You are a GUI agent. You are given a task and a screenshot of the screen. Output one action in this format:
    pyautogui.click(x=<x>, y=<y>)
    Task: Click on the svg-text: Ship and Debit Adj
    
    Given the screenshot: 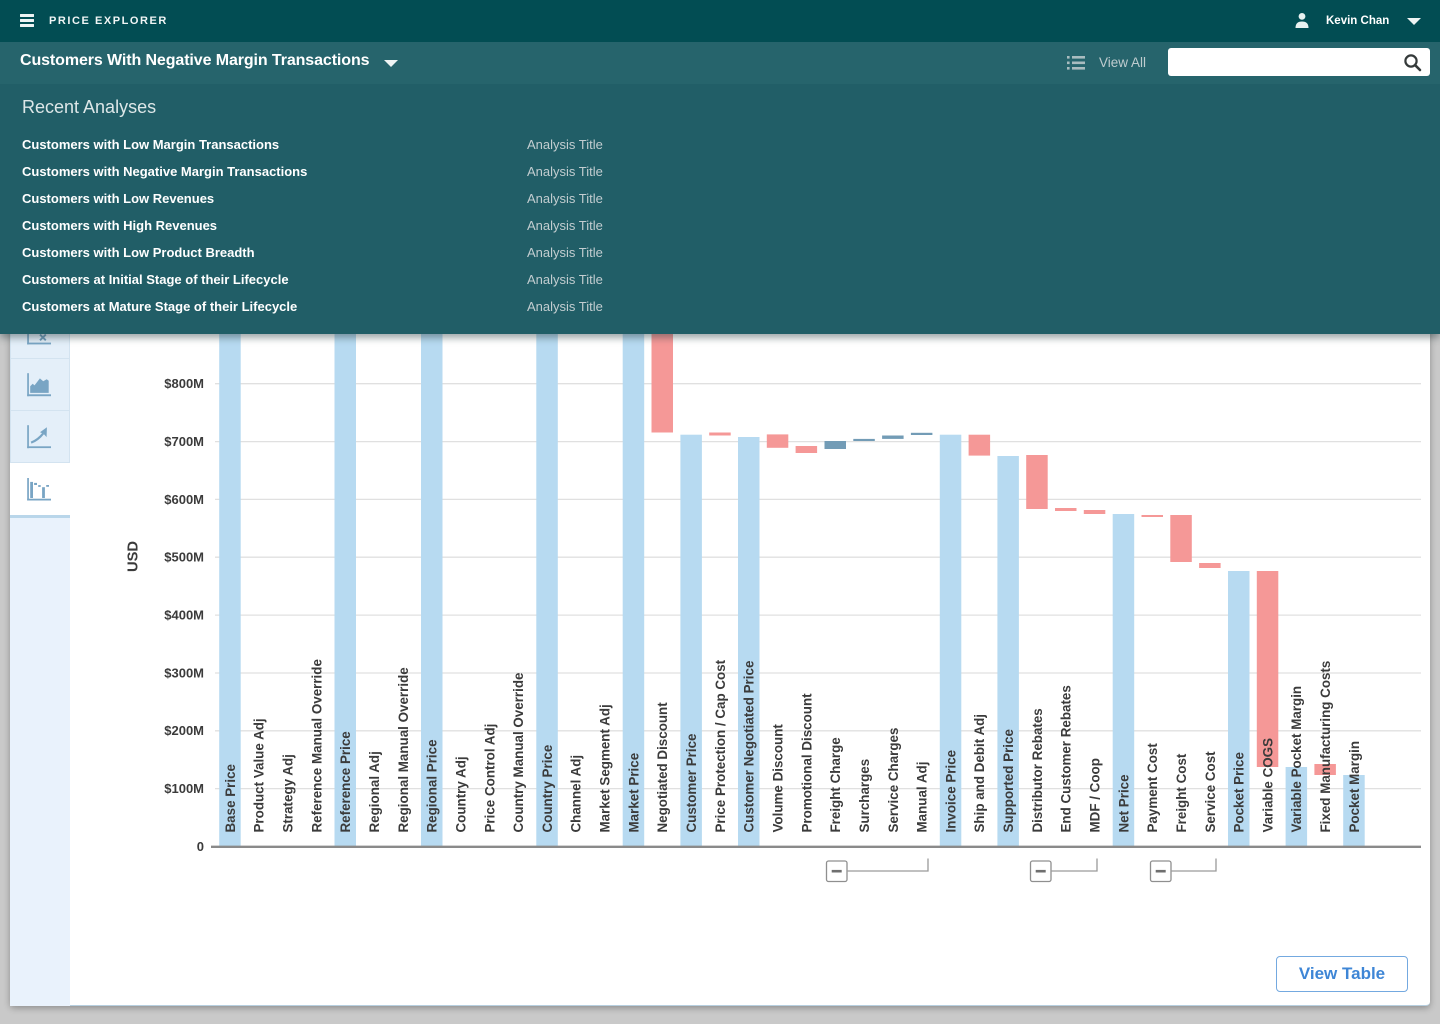 What is the action you would take?
    pyautogui.click(x=979, y=773)
    